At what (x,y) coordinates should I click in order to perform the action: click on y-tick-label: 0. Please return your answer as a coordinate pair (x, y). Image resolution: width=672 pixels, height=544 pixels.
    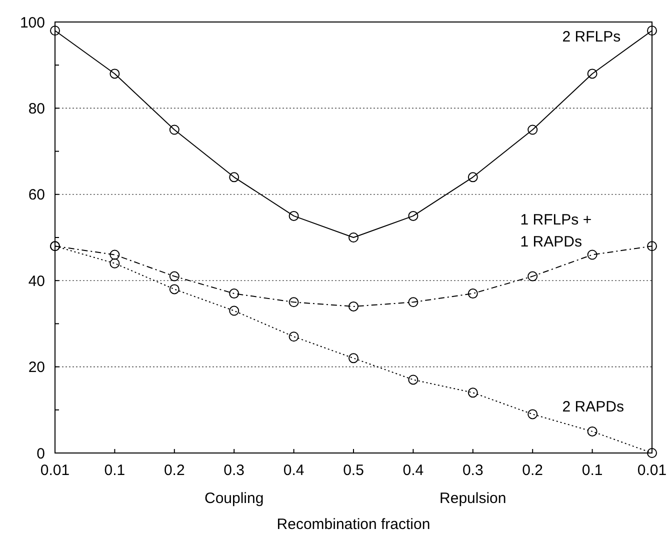
    Looking at the image, I should click on (40, 453).